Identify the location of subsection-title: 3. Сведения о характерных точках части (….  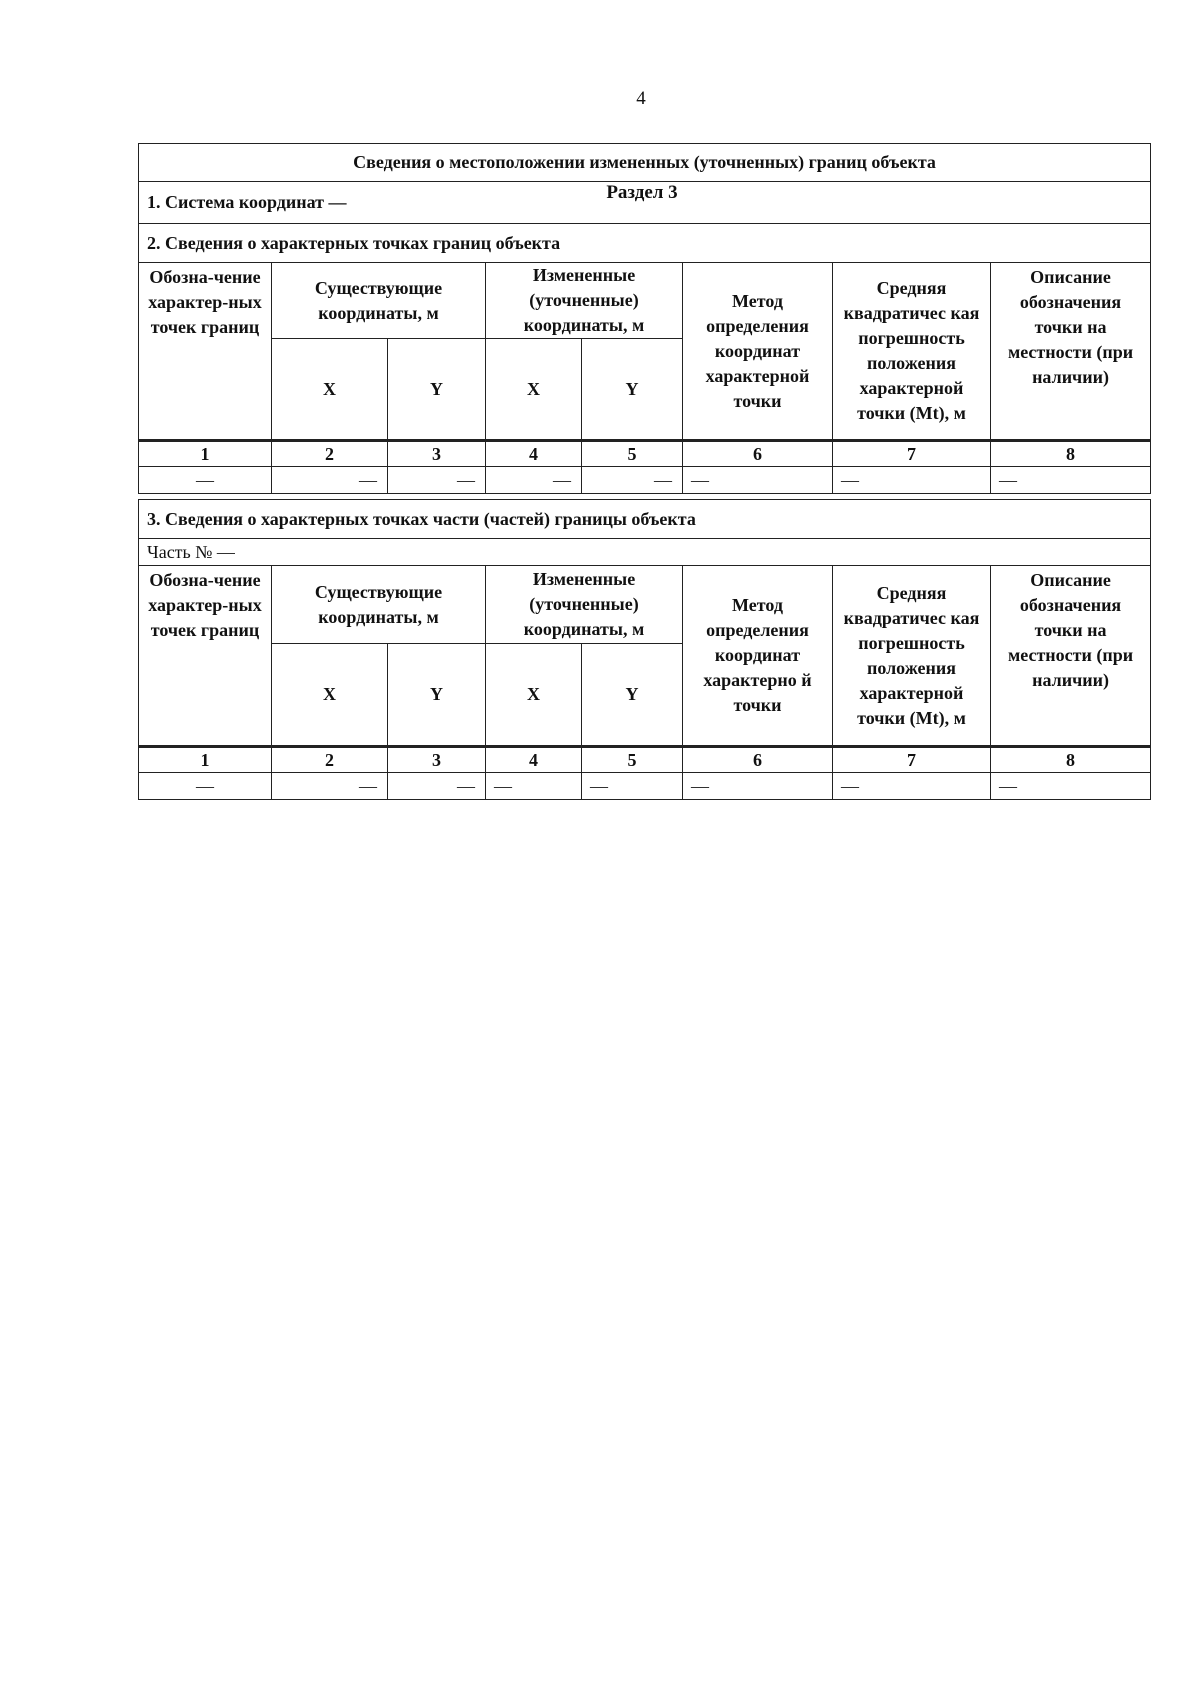
(644, 519).